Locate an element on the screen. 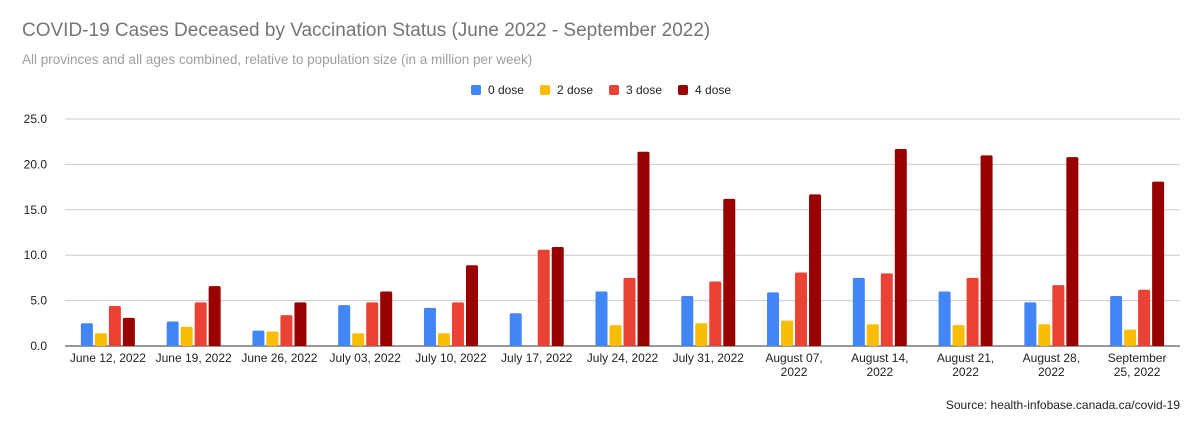 This screenshot has width=1202, height=434. legend-swatch-0-dose is located at coordinates (475, 90).